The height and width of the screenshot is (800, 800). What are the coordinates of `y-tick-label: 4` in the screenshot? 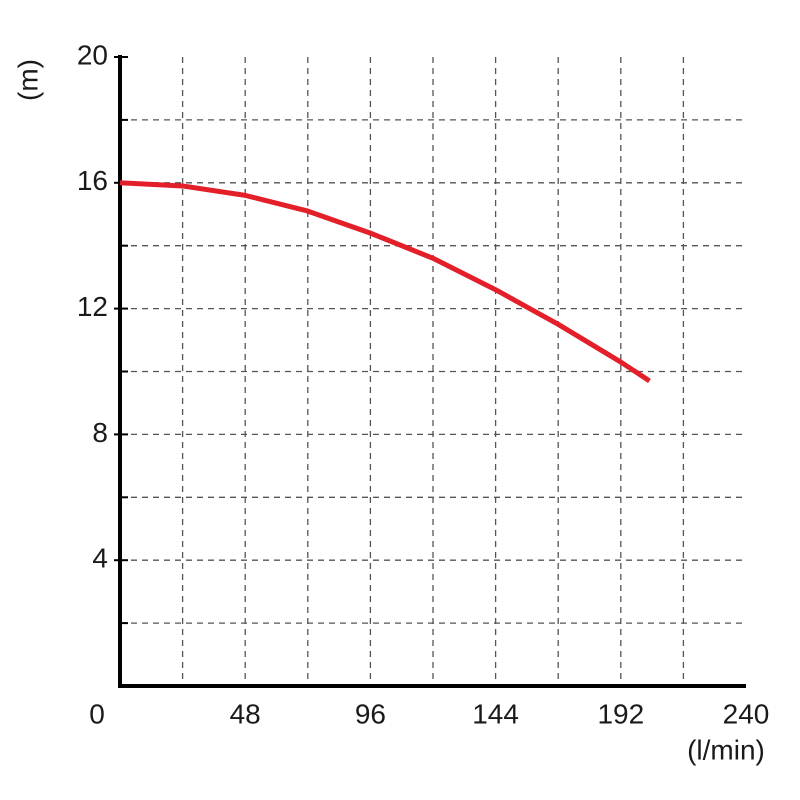 It's located at (100, 558).